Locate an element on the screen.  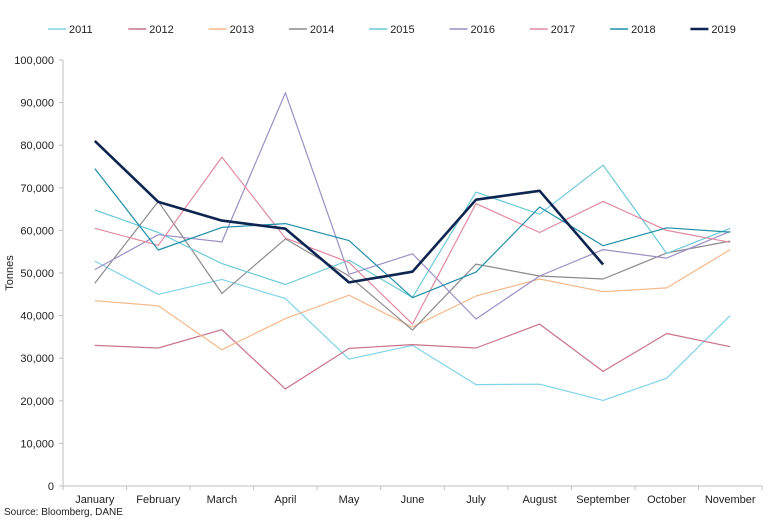
legend-label-2019: 2019 is located at coordinates (723, 30).